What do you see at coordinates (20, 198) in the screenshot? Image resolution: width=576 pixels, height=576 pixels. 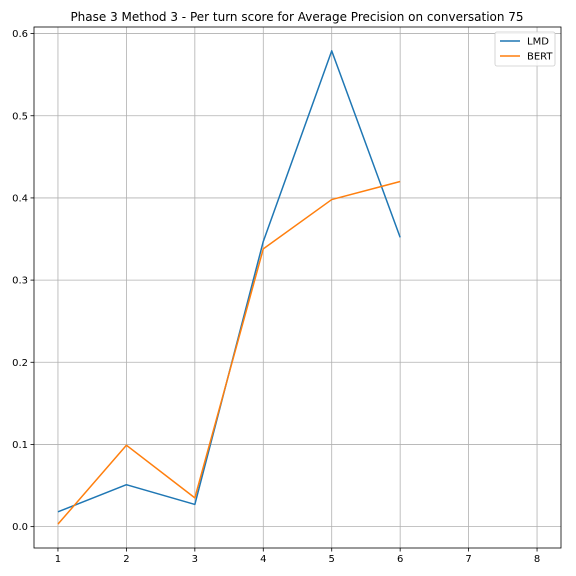 I see `y-tick-label: 0.4` at bounding box center [20, 198].